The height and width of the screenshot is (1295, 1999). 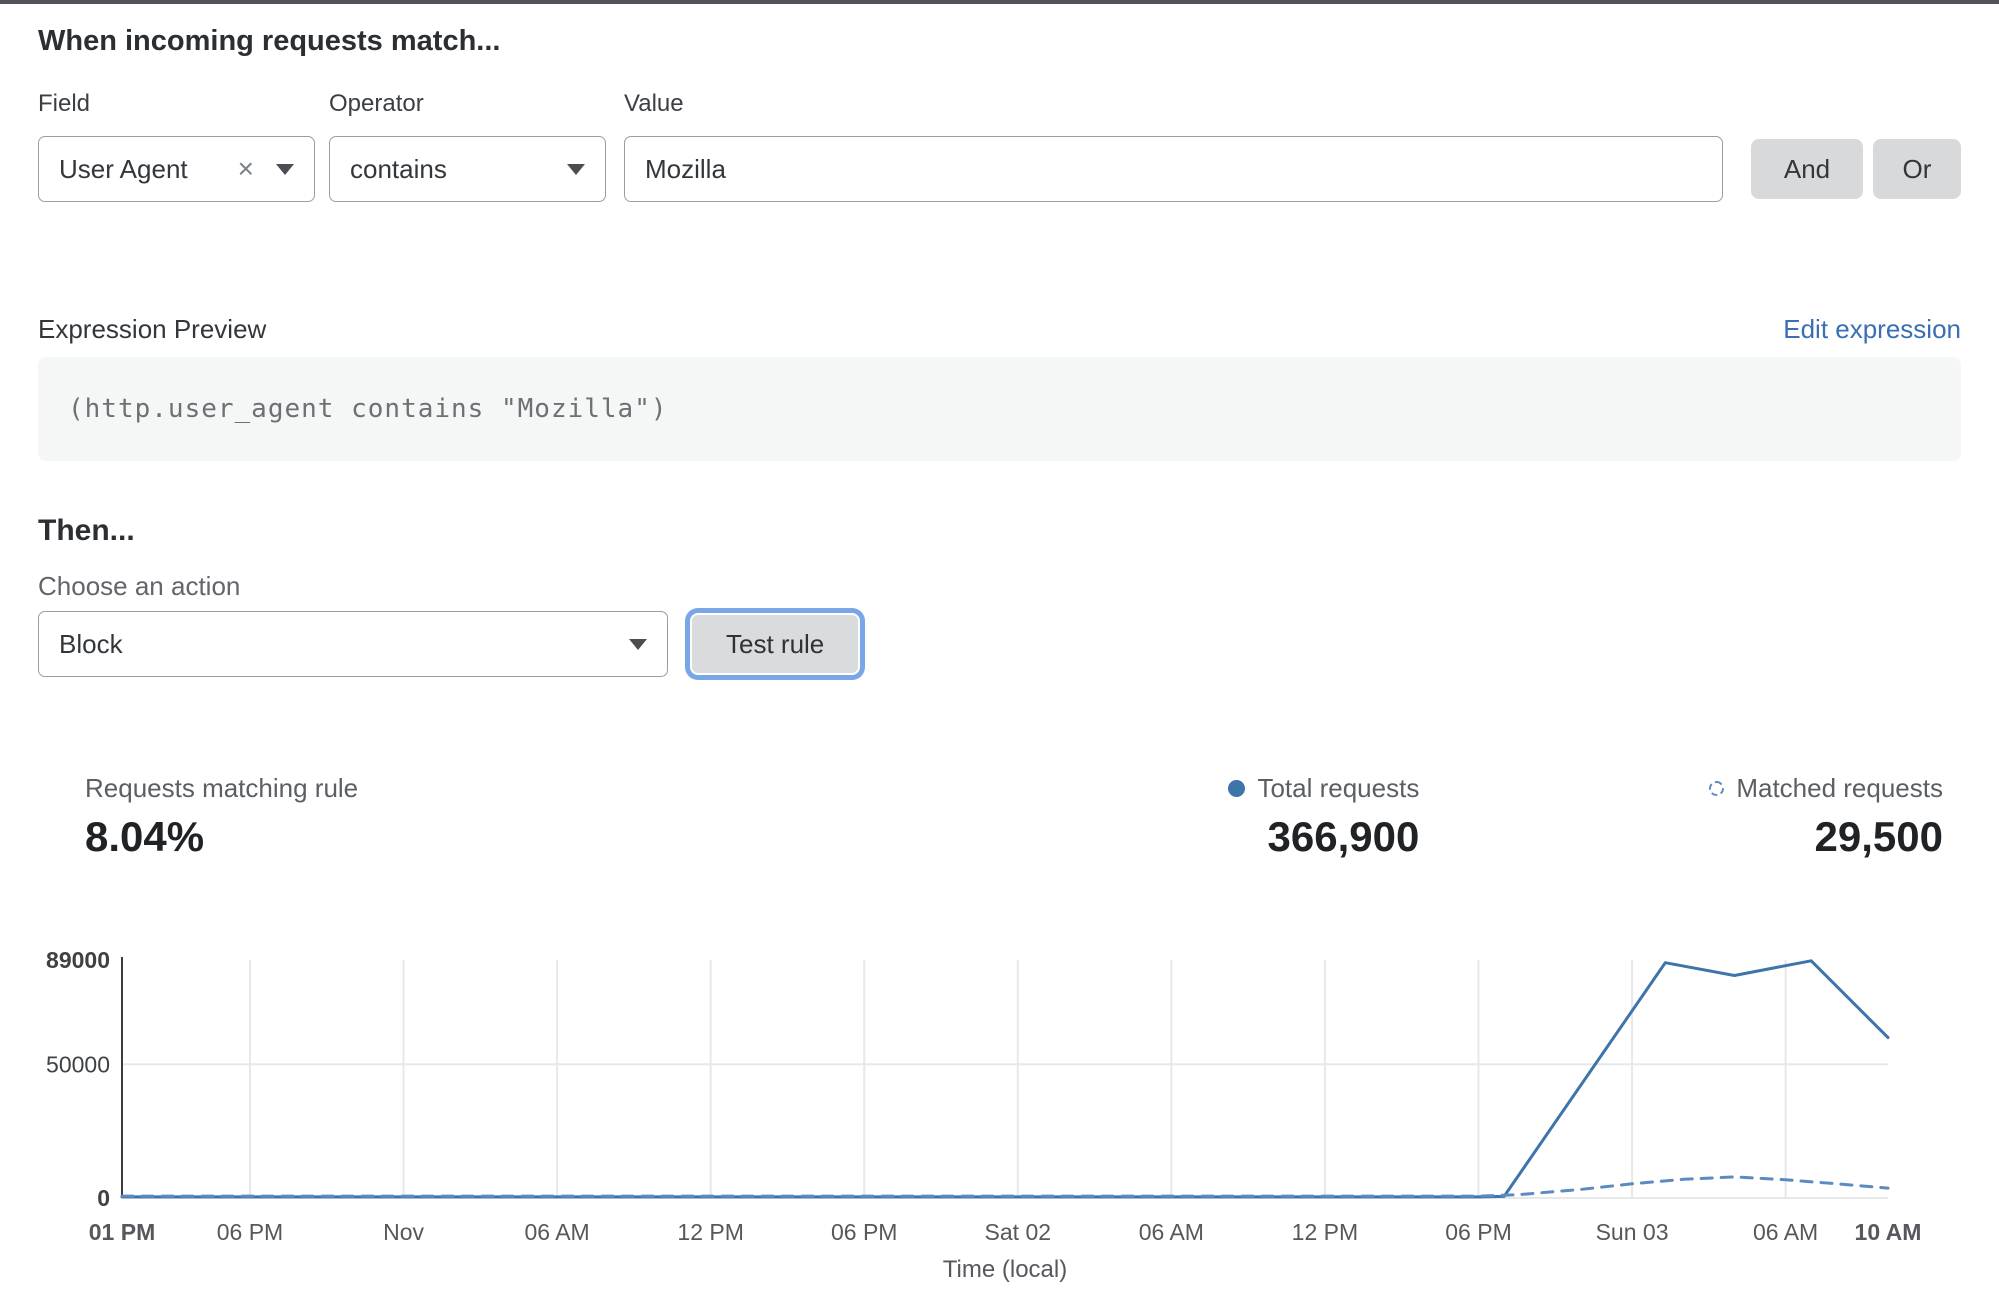 What do you see at coordinates (1237, 788) in the screenshot?
I see `total-requests-legend-dot-icon` at bounding box center [1237, 788].